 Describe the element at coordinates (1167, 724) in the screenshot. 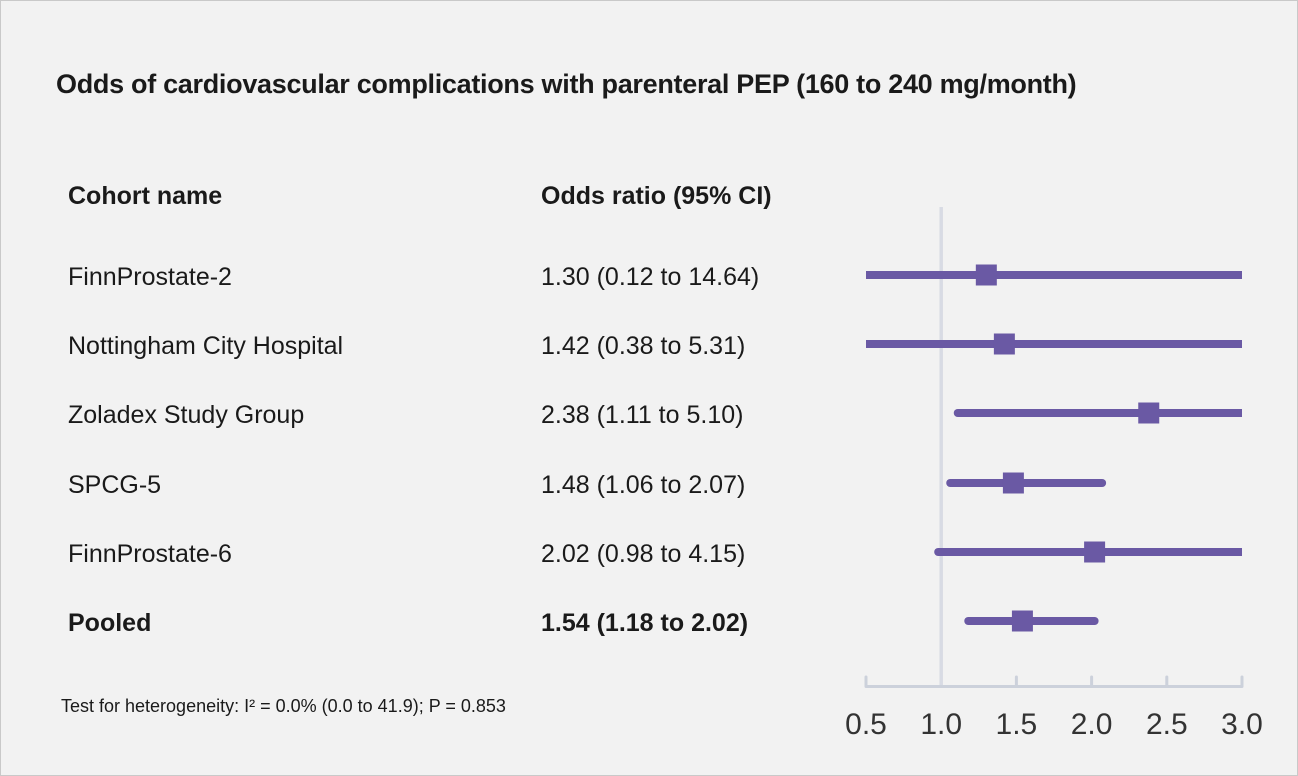

I see `x-axis-tick-label: 2.5` at that location.